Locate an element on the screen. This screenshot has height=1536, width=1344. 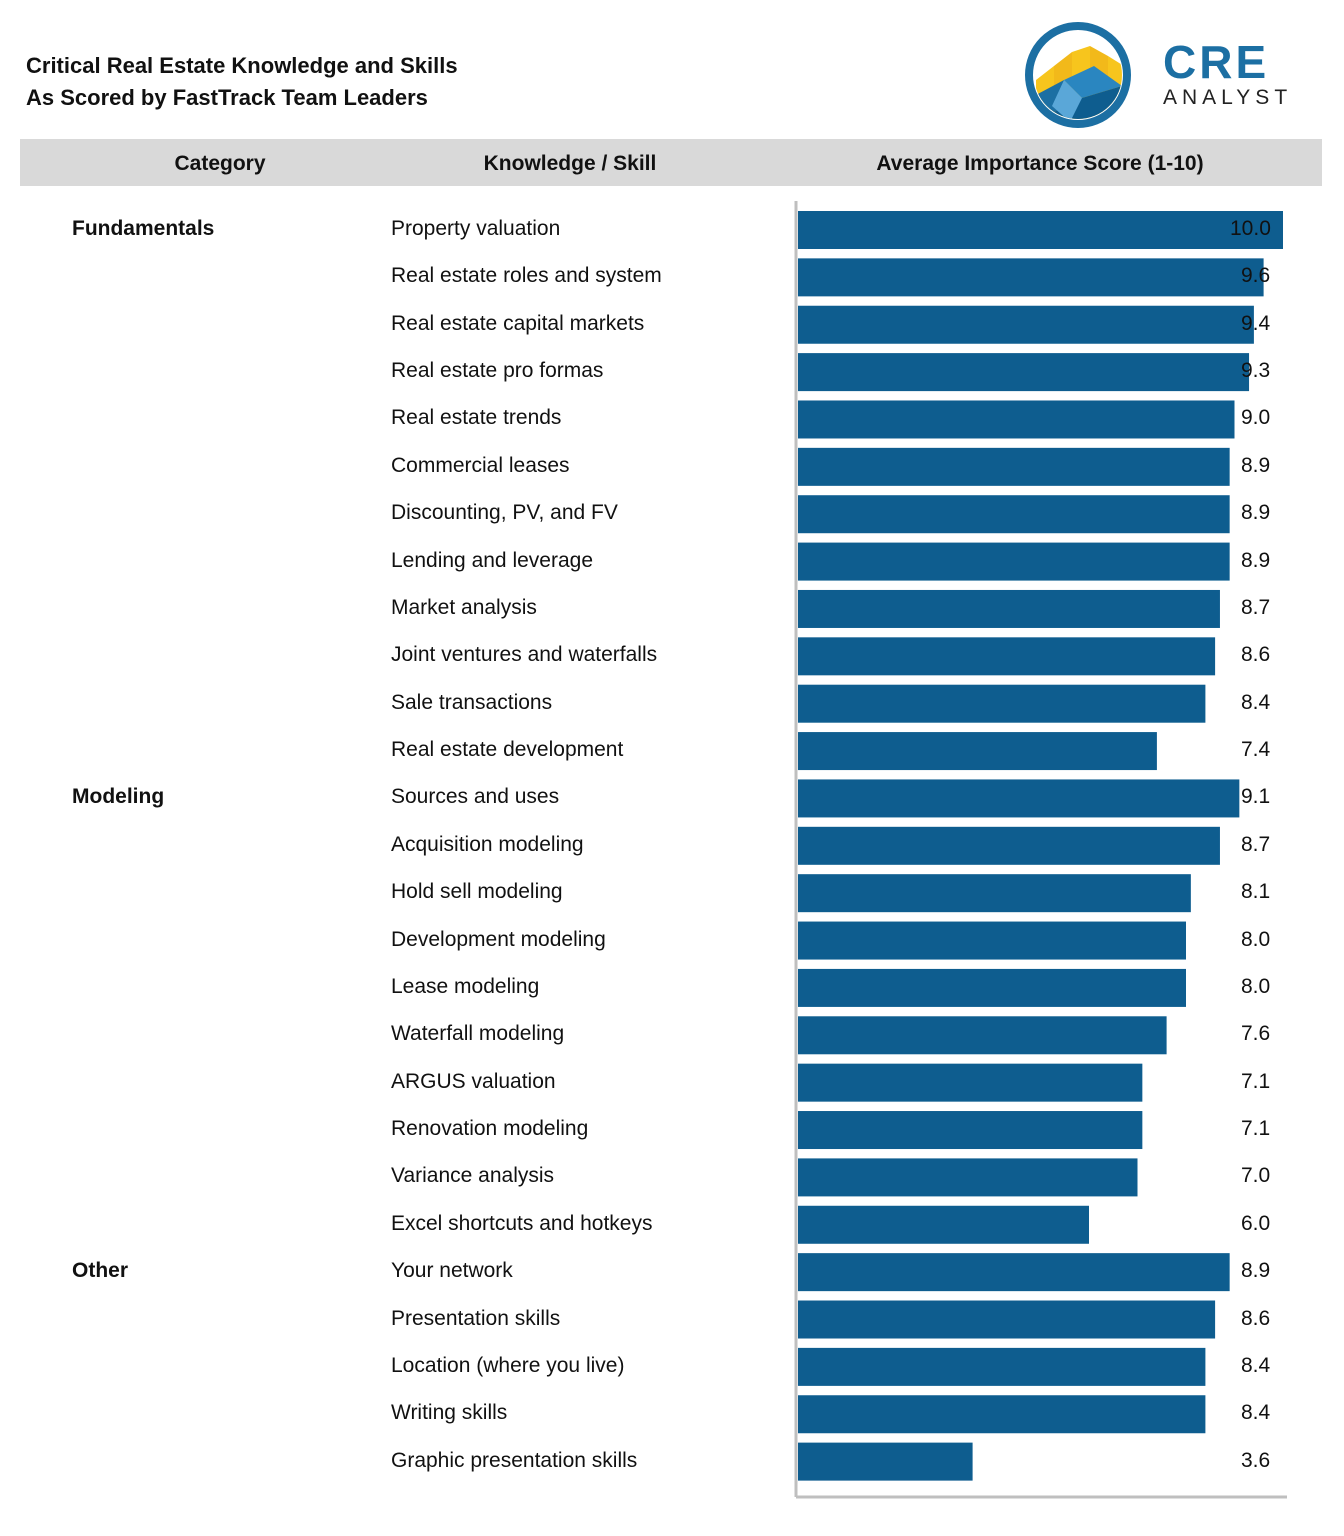
skill-label: Commercial leases is located at coordinates (480, 465).